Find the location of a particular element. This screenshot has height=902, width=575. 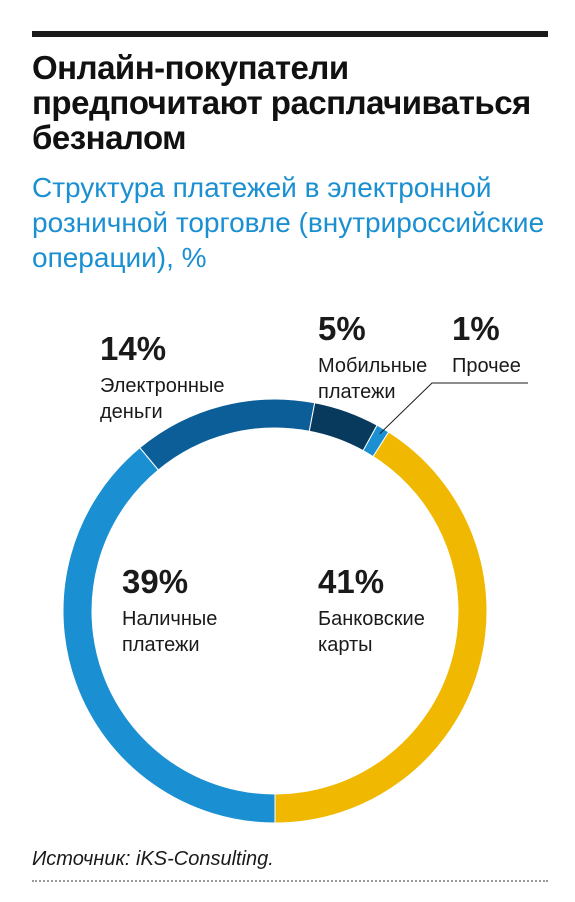

category-label-e-money: Электронные is located at coordinates (162, 386).